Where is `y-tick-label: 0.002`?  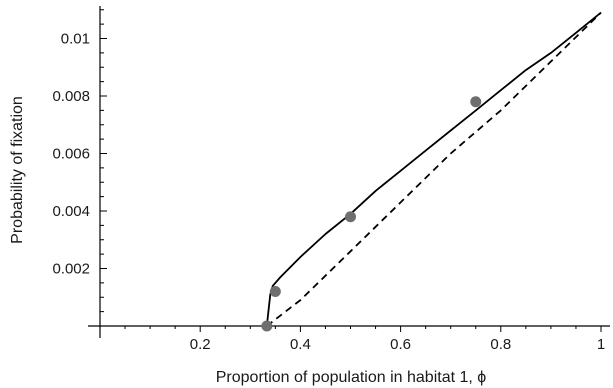
y-tick-label: 0.002 is located at coordinates (71, 269).